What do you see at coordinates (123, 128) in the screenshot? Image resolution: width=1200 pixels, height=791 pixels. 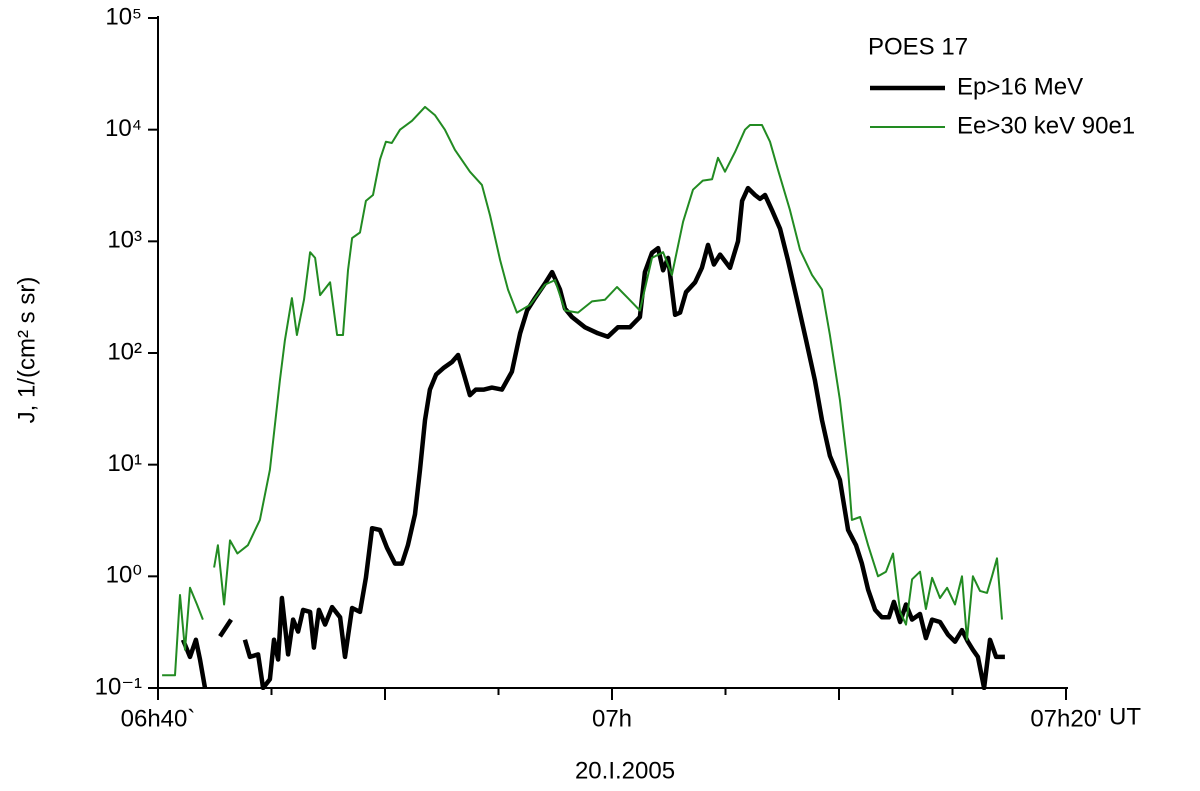 I see `y-tick-label: 10⁴` at bounding box center [123, 128].